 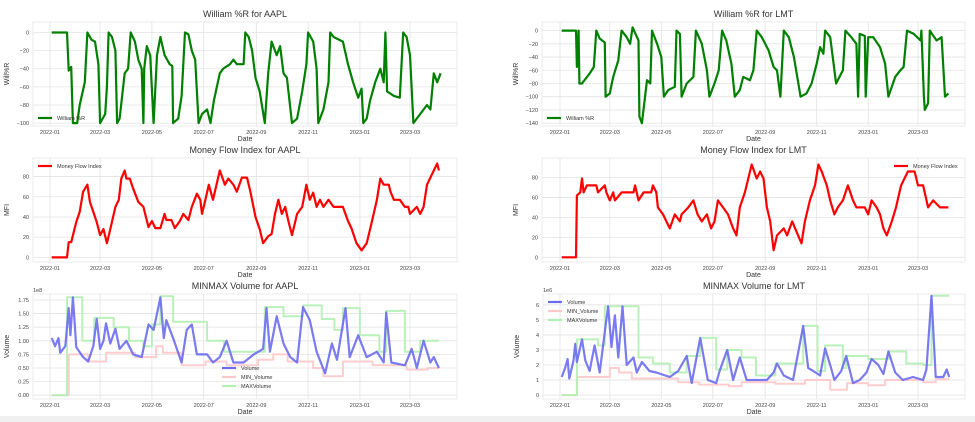 I want to click on window-bottom-edge, so click(x=487, y=419).